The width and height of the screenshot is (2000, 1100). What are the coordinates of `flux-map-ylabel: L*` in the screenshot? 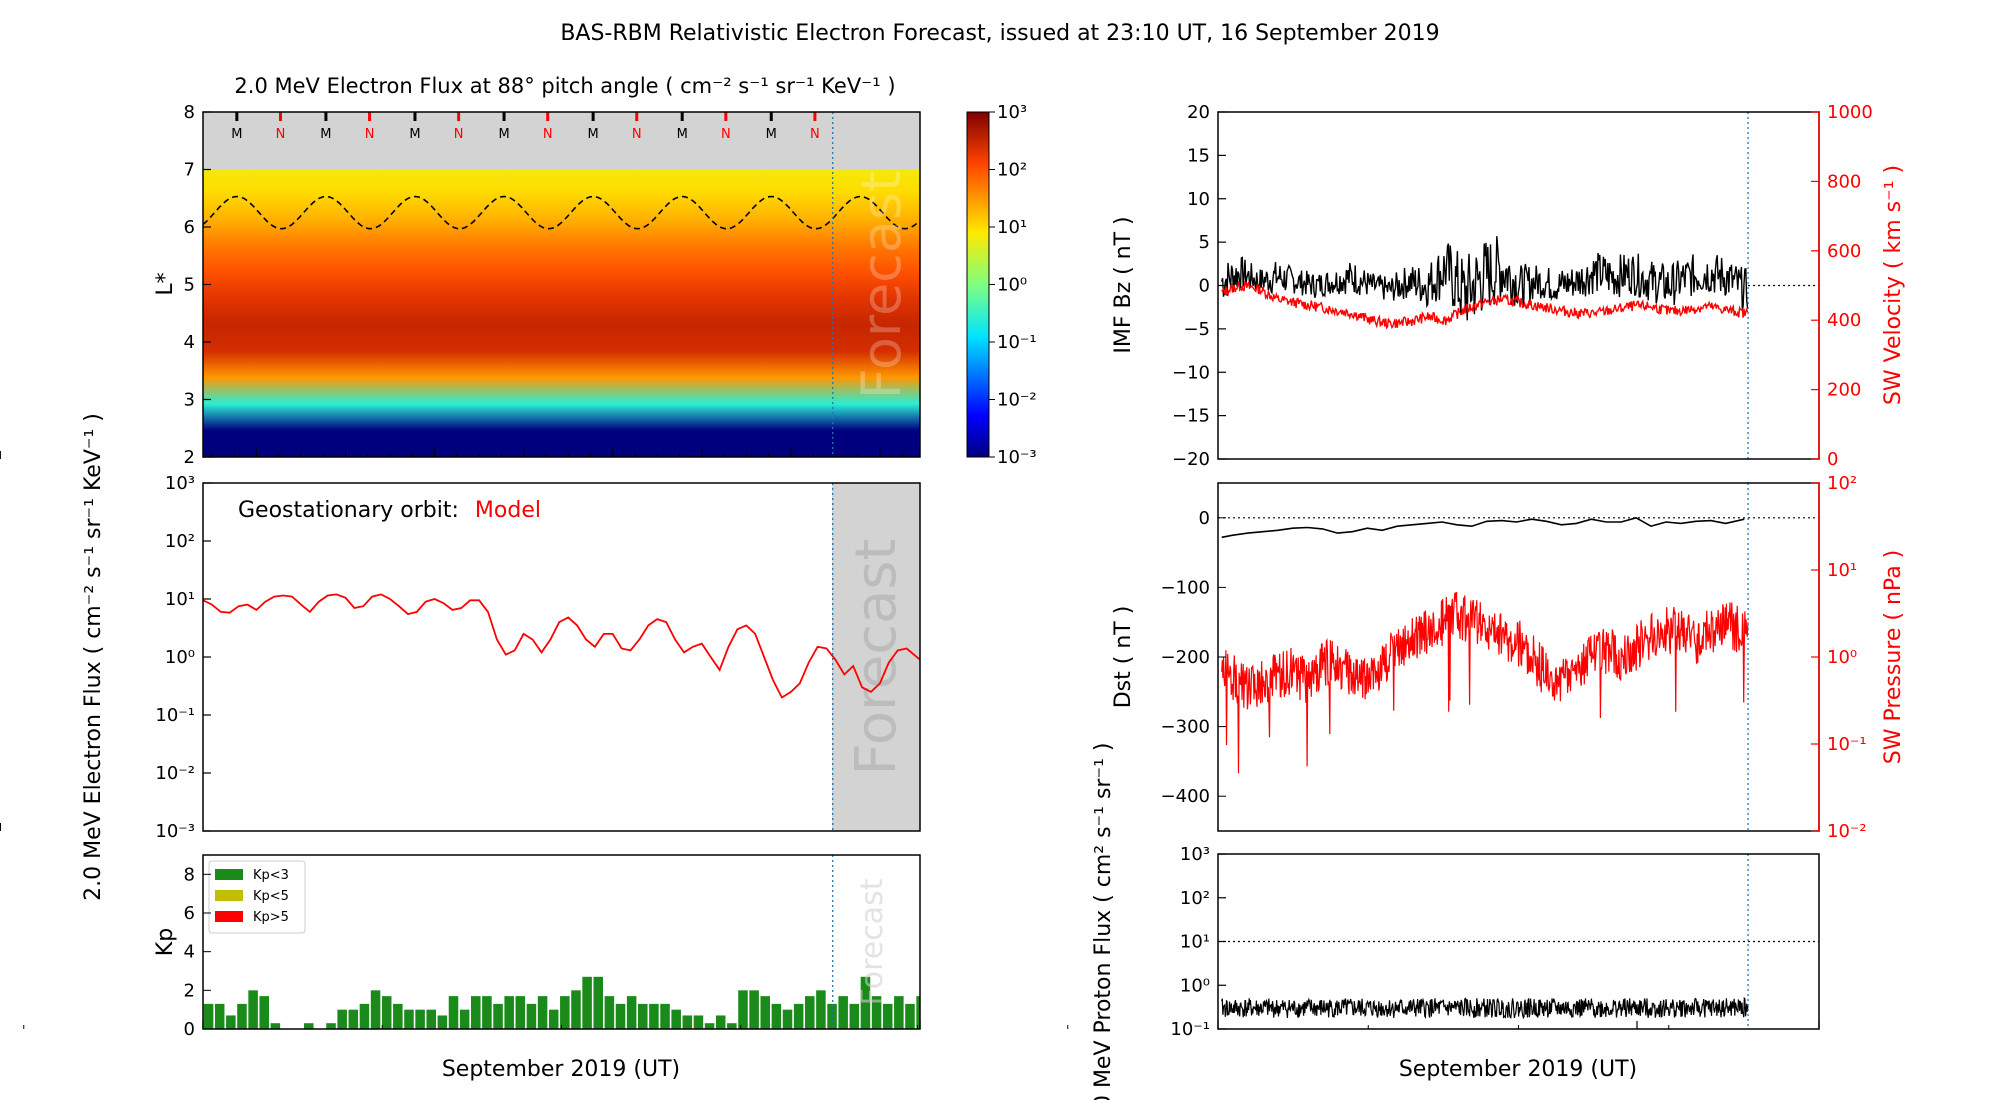 It's located at (165, 283).